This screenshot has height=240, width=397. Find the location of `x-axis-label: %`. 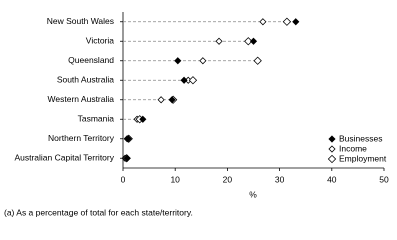

x-axis-label: % is located at coordinates (253, 194).